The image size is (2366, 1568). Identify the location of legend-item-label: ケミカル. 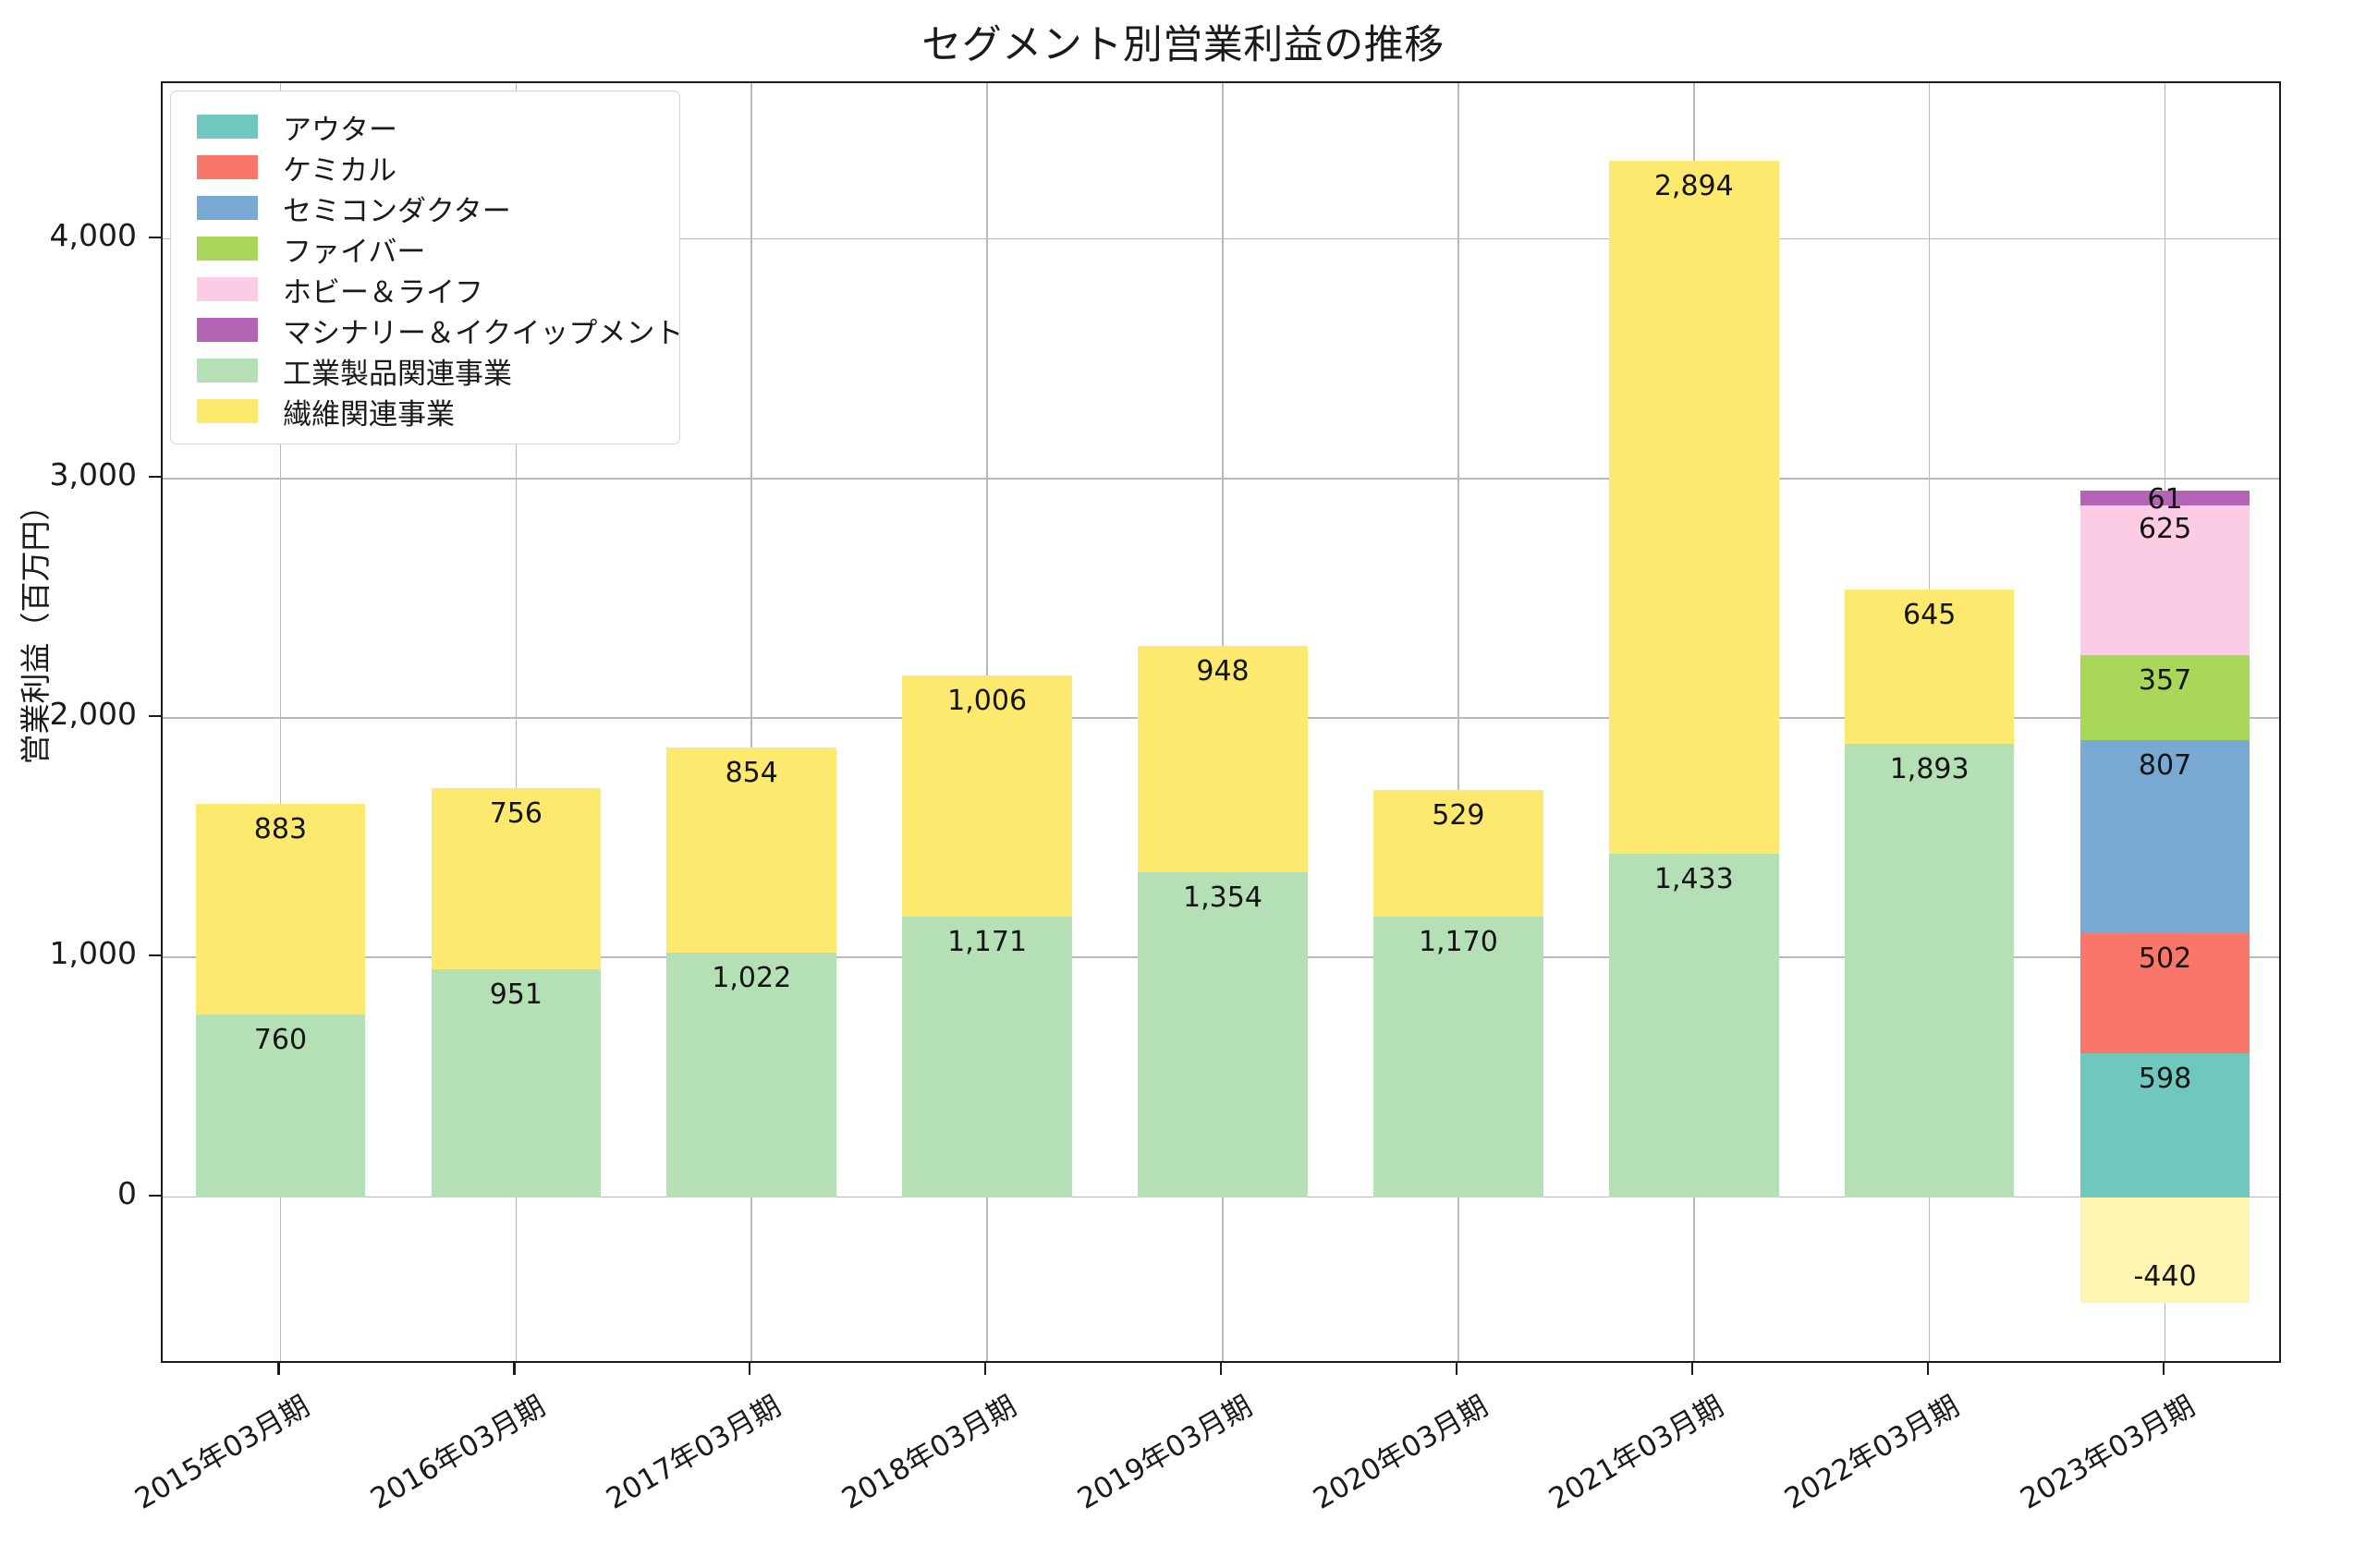
(340, 170).